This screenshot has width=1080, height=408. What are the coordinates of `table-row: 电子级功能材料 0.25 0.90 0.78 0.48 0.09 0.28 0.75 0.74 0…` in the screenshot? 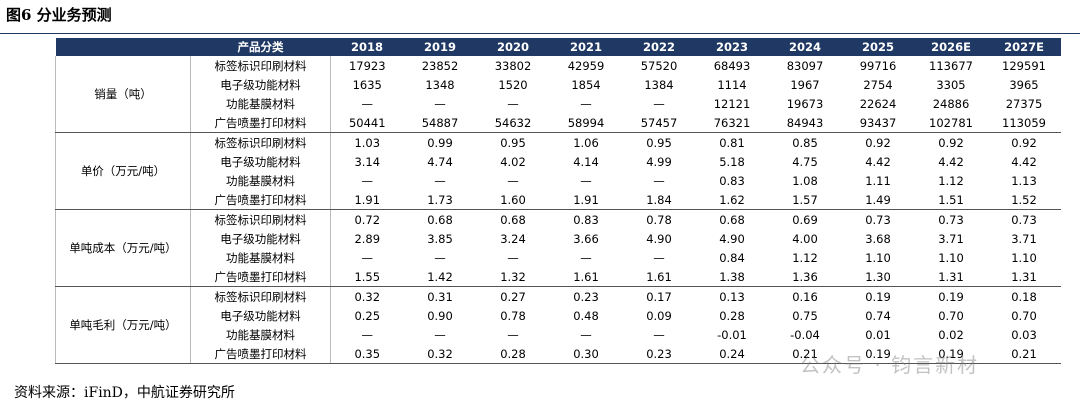 It's located at (558, 315).